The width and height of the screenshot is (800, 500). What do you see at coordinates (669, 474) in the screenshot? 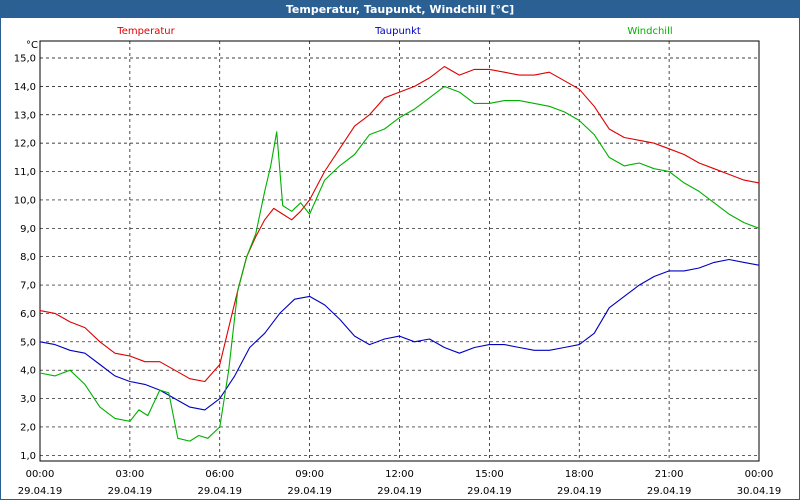
I see `x-tick-time: 21:00` at bounding box center [669, 474].